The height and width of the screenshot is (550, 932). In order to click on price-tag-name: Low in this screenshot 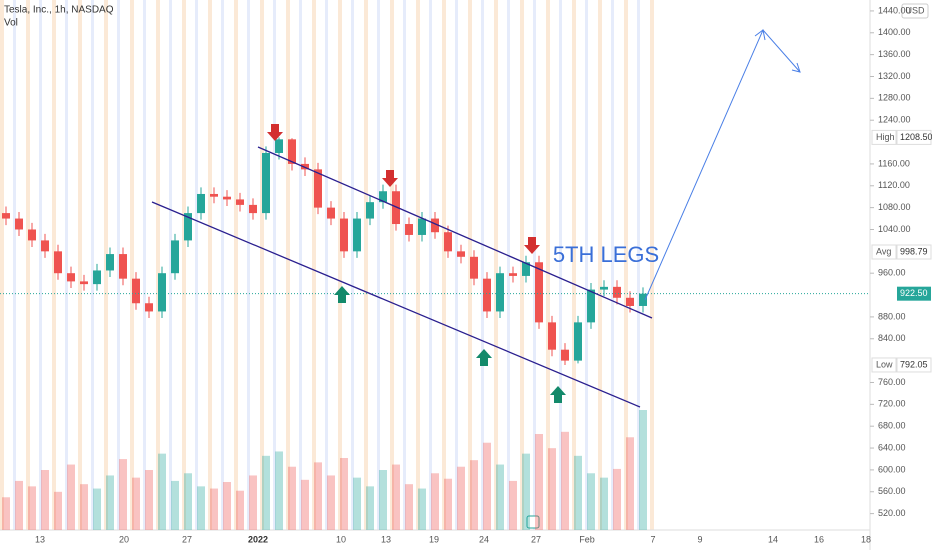, I will do `click(884, 364)`.